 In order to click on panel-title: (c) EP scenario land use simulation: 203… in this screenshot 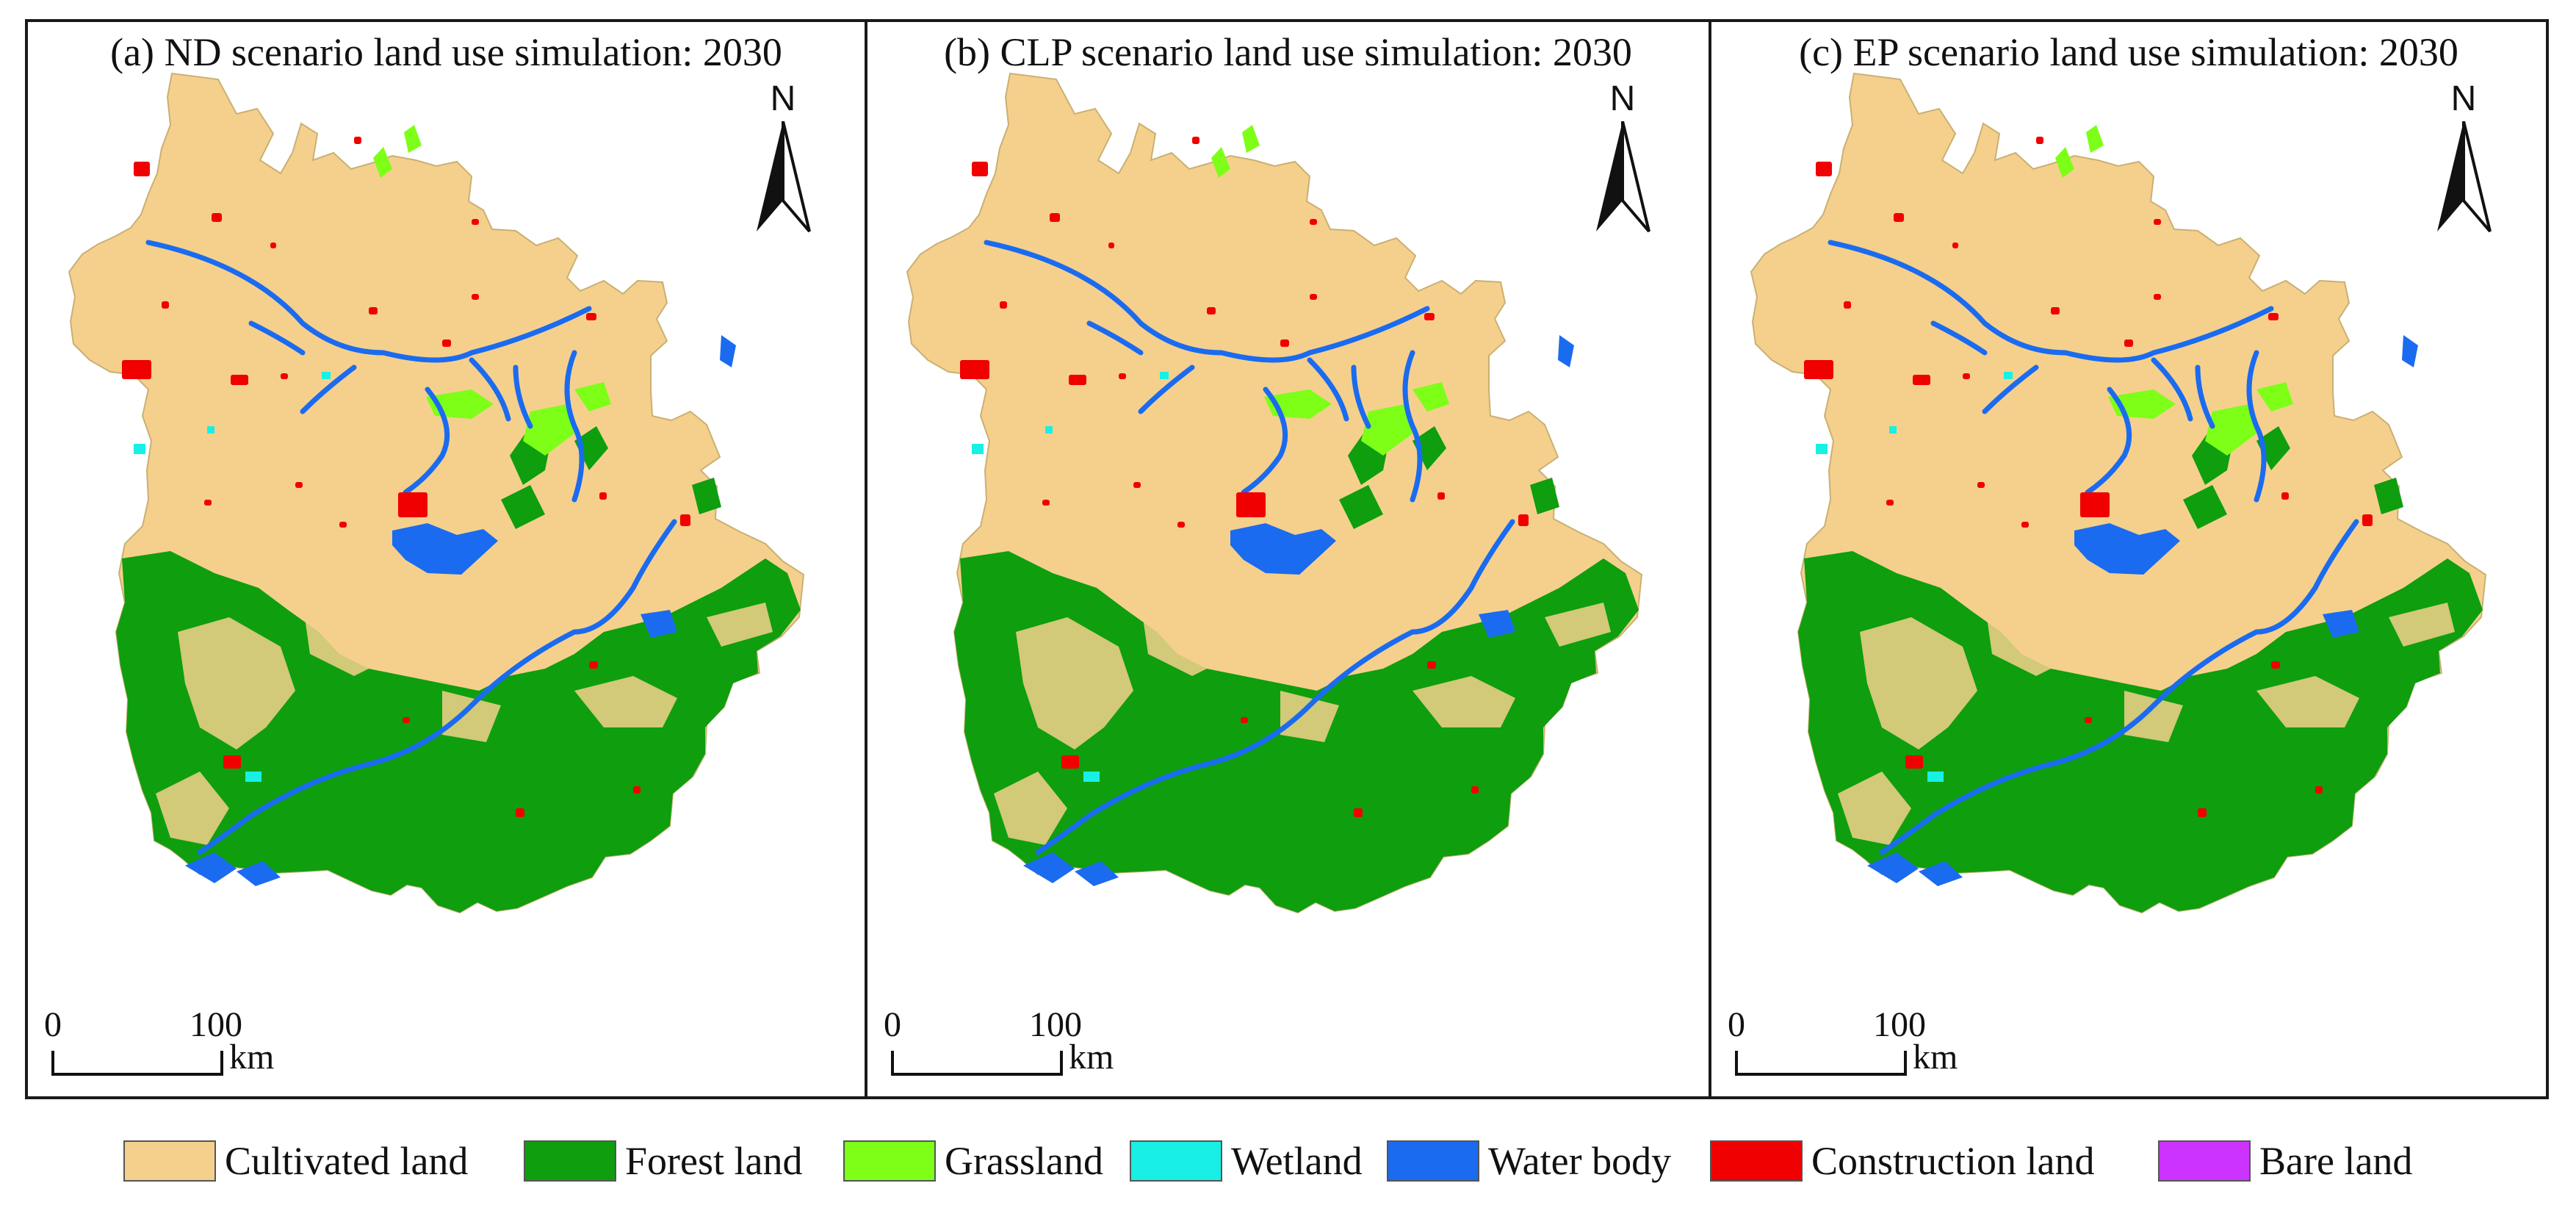, I will do `click(2128, 52)`.